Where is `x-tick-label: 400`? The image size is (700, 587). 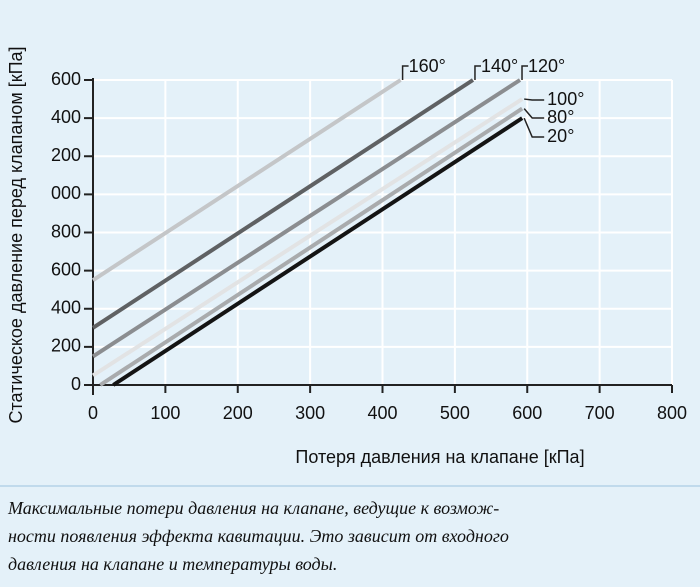
x-tick-label: 400 is located at coordinates (382, 413).